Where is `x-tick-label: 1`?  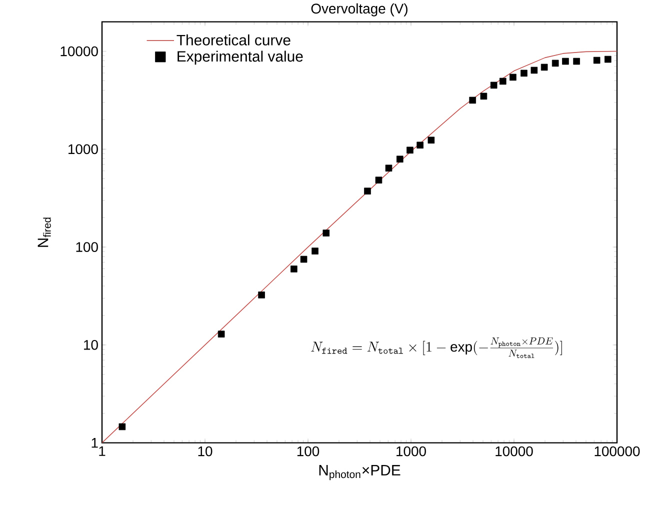
x-tick-label: 1 is located at coordinates (102, 451).